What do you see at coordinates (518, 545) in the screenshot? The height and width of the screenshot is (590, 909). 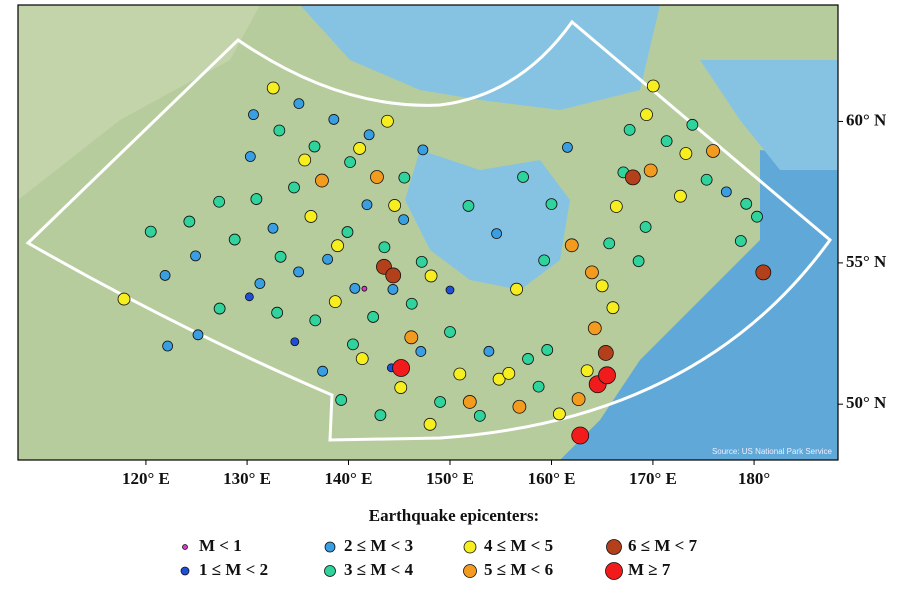 I see `legend-label: 4 ≤ M < 5` at bounding box center [518, 545].